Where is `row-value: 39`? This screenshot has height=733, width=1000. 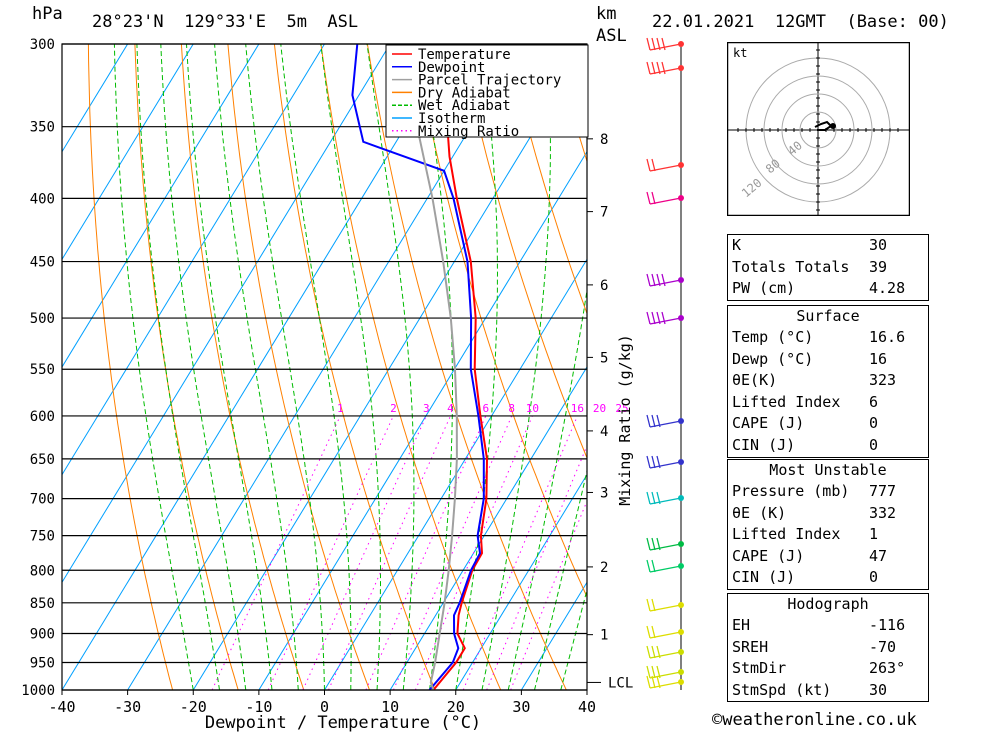 row-value: 39 is located at coordinates (878, 266).